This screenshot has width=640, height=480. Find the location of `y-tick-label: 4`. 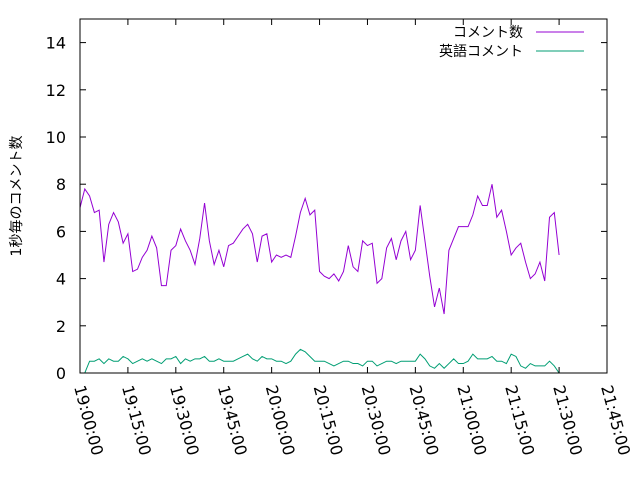

y-tick-label: 4 is located at coordinates (61, 279).